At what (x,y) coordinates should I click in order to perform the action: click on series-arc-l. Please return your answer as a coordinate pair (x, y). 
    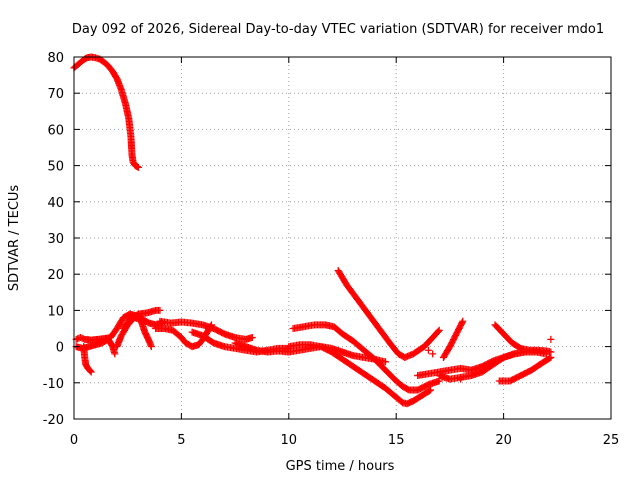
    Looking at the image, I should click on (360, 374).